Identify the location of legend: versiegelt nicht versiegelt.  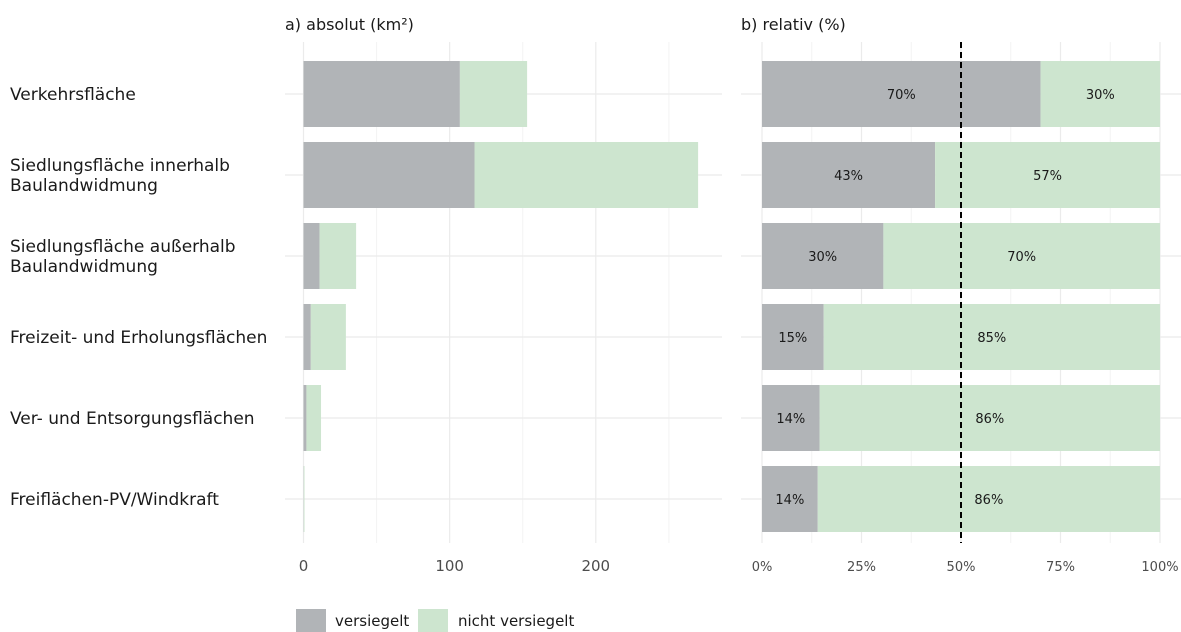
(435, 620).